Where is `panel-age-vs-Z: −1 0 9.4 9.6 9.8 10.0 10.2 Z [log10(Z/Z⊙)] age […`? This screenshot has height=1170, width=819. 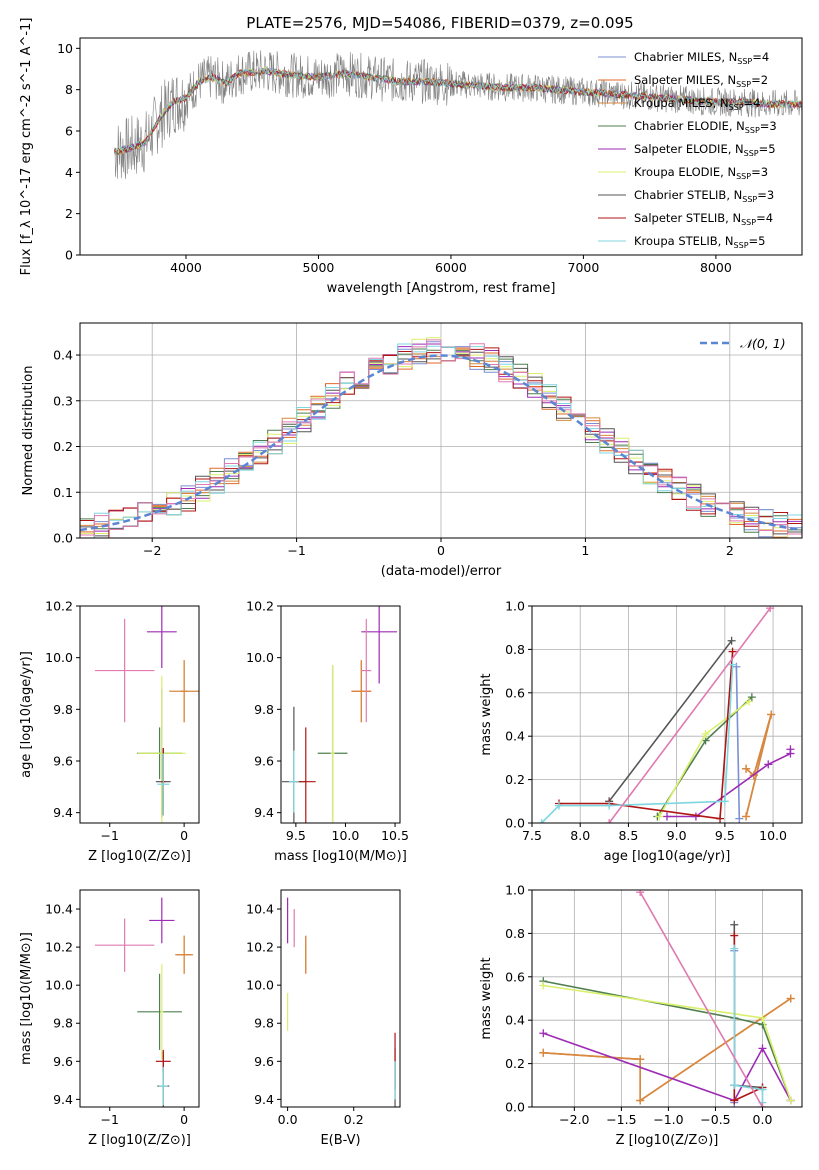
panel-age-vs-Z: −1 0 9.4 9.6 9.8 10.0 10.2 Z [log10(Z/Z⊙)] age [… is located at coordinates (109, 731).